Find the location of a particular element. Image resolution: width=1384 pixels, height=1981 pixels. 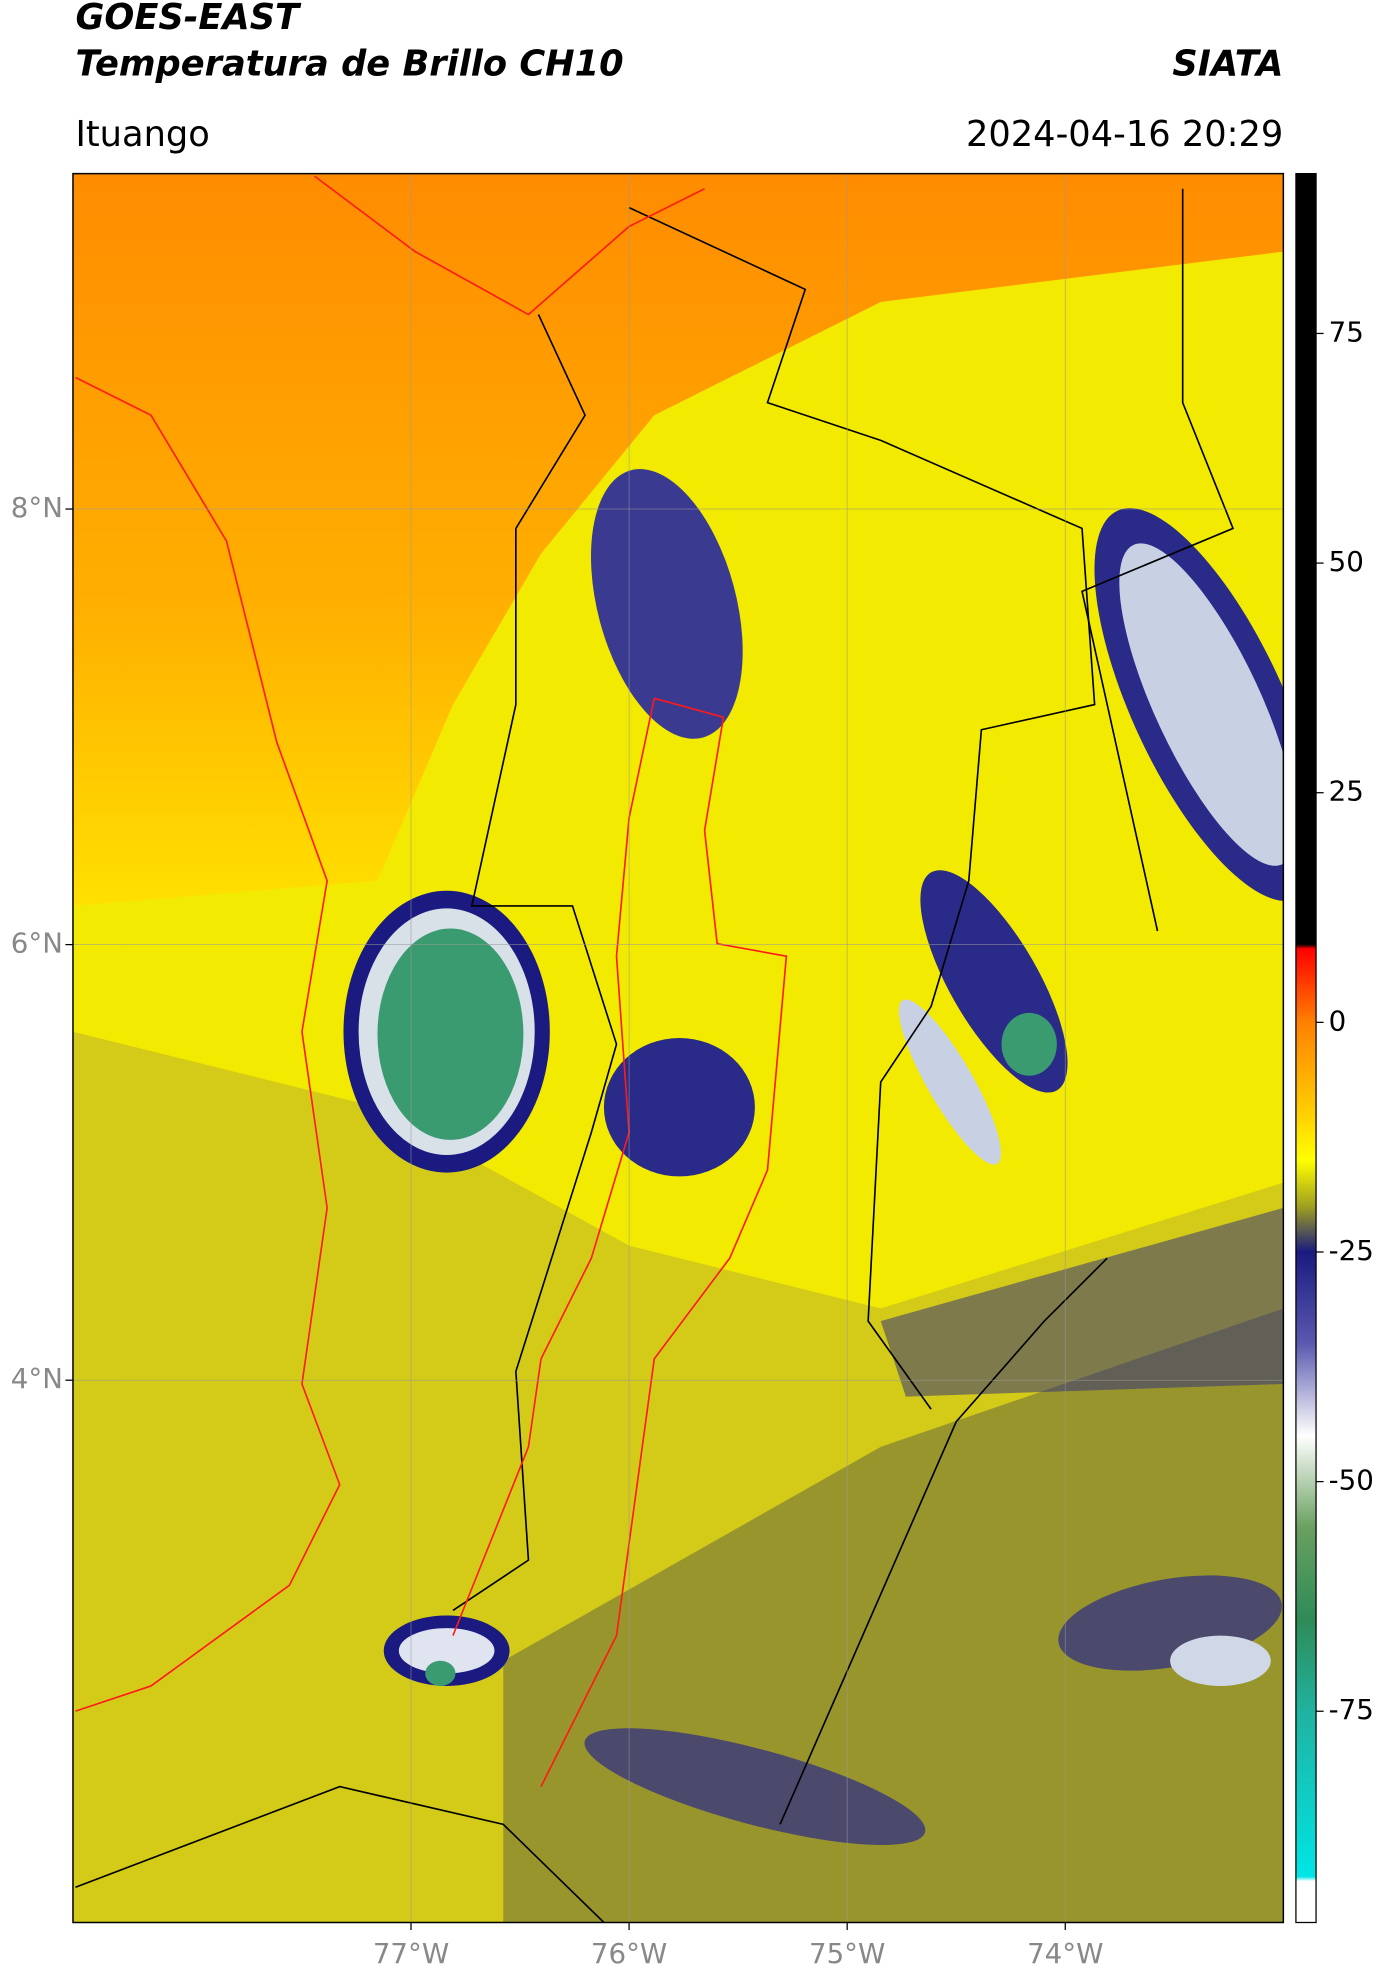

title: GOES-EAST is located at coordinates (188, 19).